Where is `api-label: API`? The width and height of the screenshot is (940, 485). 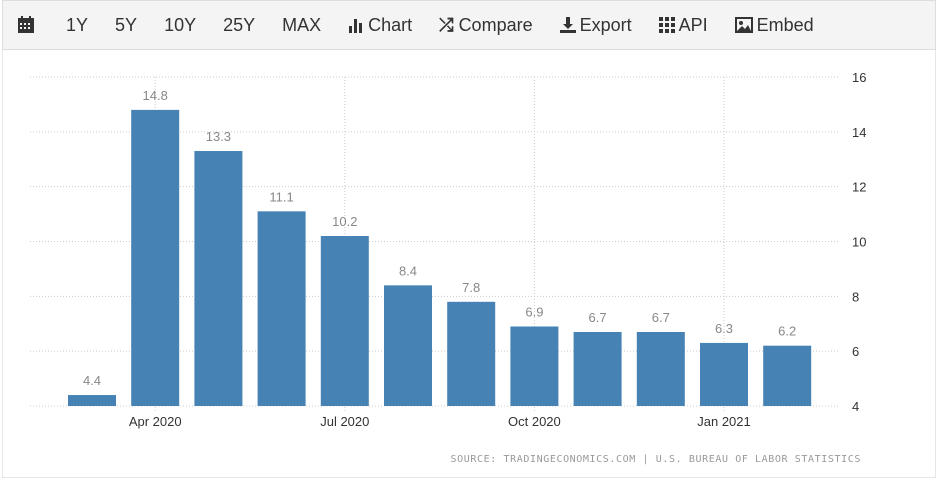 api-label: API is located at coordinates (693, 24).